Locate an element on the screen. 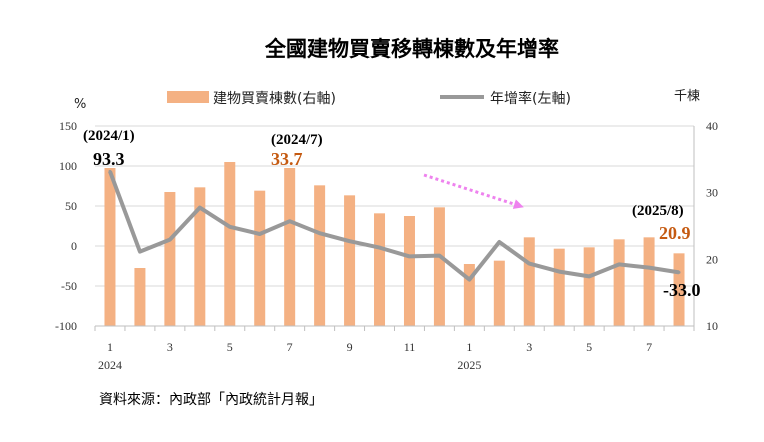 The image size is (764, 442). right-tick-label: 40 is located at coordinates (712, 126).